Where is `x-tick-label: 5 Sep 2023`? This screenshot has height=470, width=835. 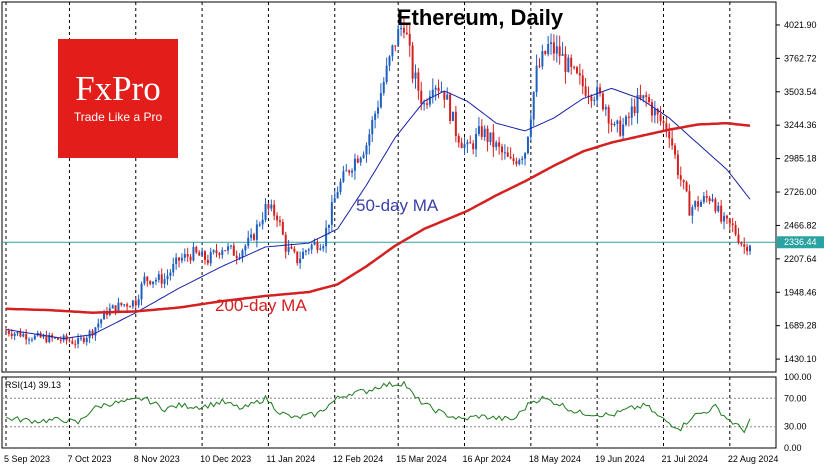
x-tick-label: 5 Sep 2023 is located at coordinates (27, 459).